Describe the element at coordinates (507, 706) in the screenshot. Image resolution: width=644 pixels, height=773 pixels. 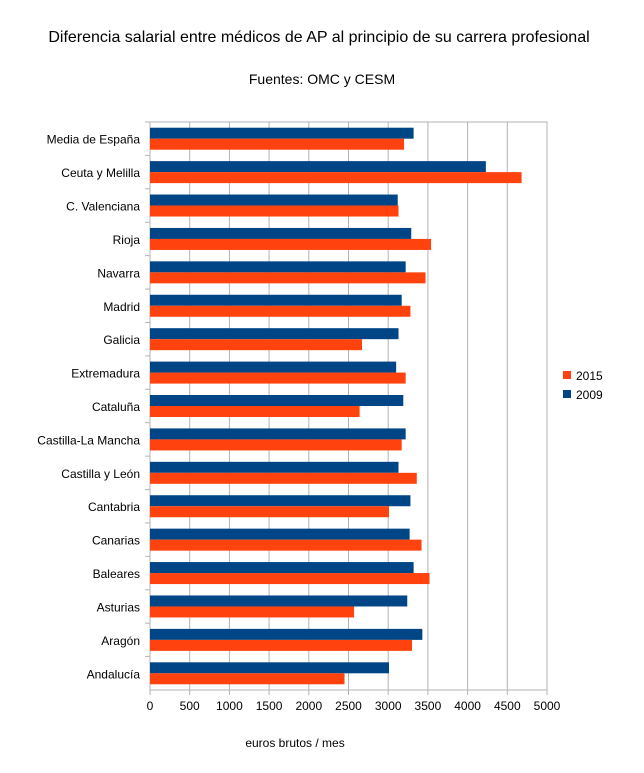
I see `x-tick-label: 4500` at that location.